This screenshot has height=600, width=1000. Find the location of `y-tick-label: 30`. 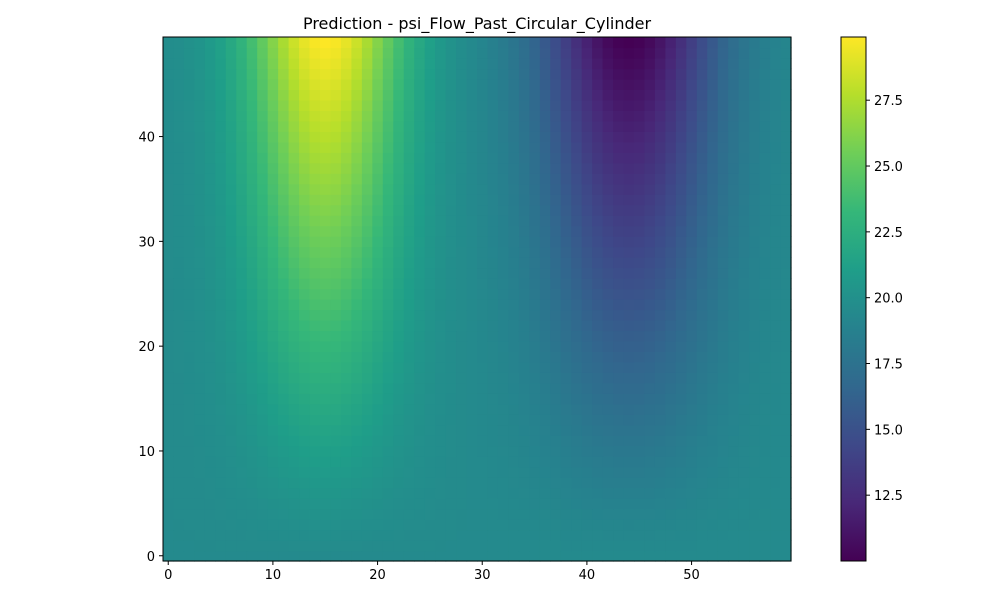

y-tick-label: 30 is located at coordinates (146, 242).